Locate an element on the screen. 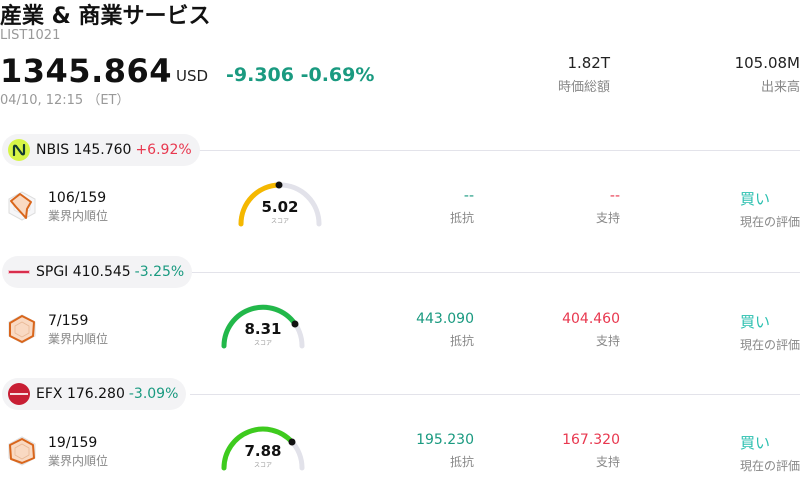  currency-label: USD is located at coordinates (192, 76).